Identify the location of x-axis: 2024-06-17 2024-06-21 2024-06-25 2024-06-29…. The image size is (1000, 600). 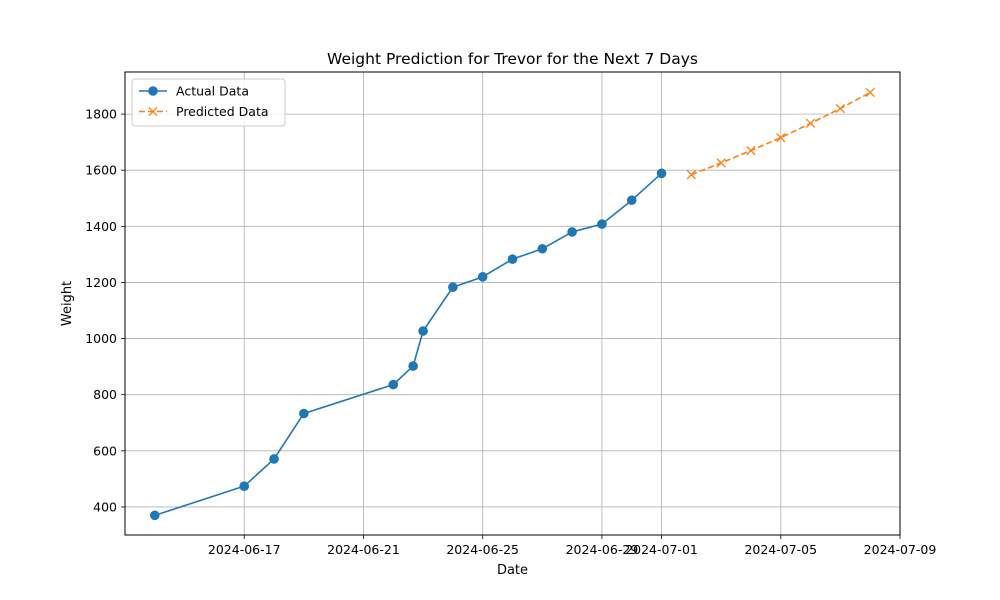
(572, 546).